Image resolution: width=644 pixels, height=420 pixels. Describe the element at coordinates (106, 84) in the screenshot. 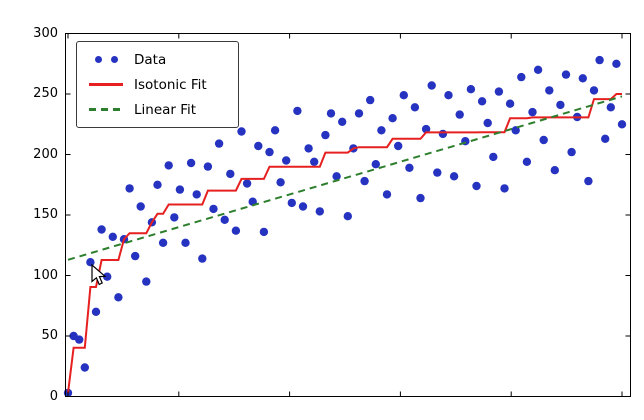

I see `solid-line-marker-icon` at that location.